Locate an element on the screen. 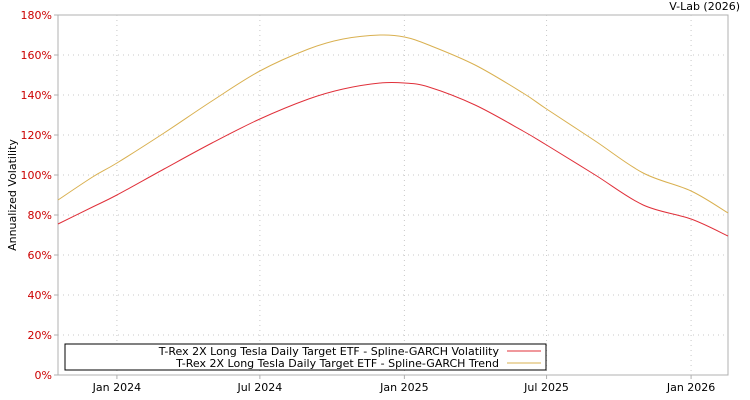  y-tick-label: 80% is located at coordinates (40, 215).